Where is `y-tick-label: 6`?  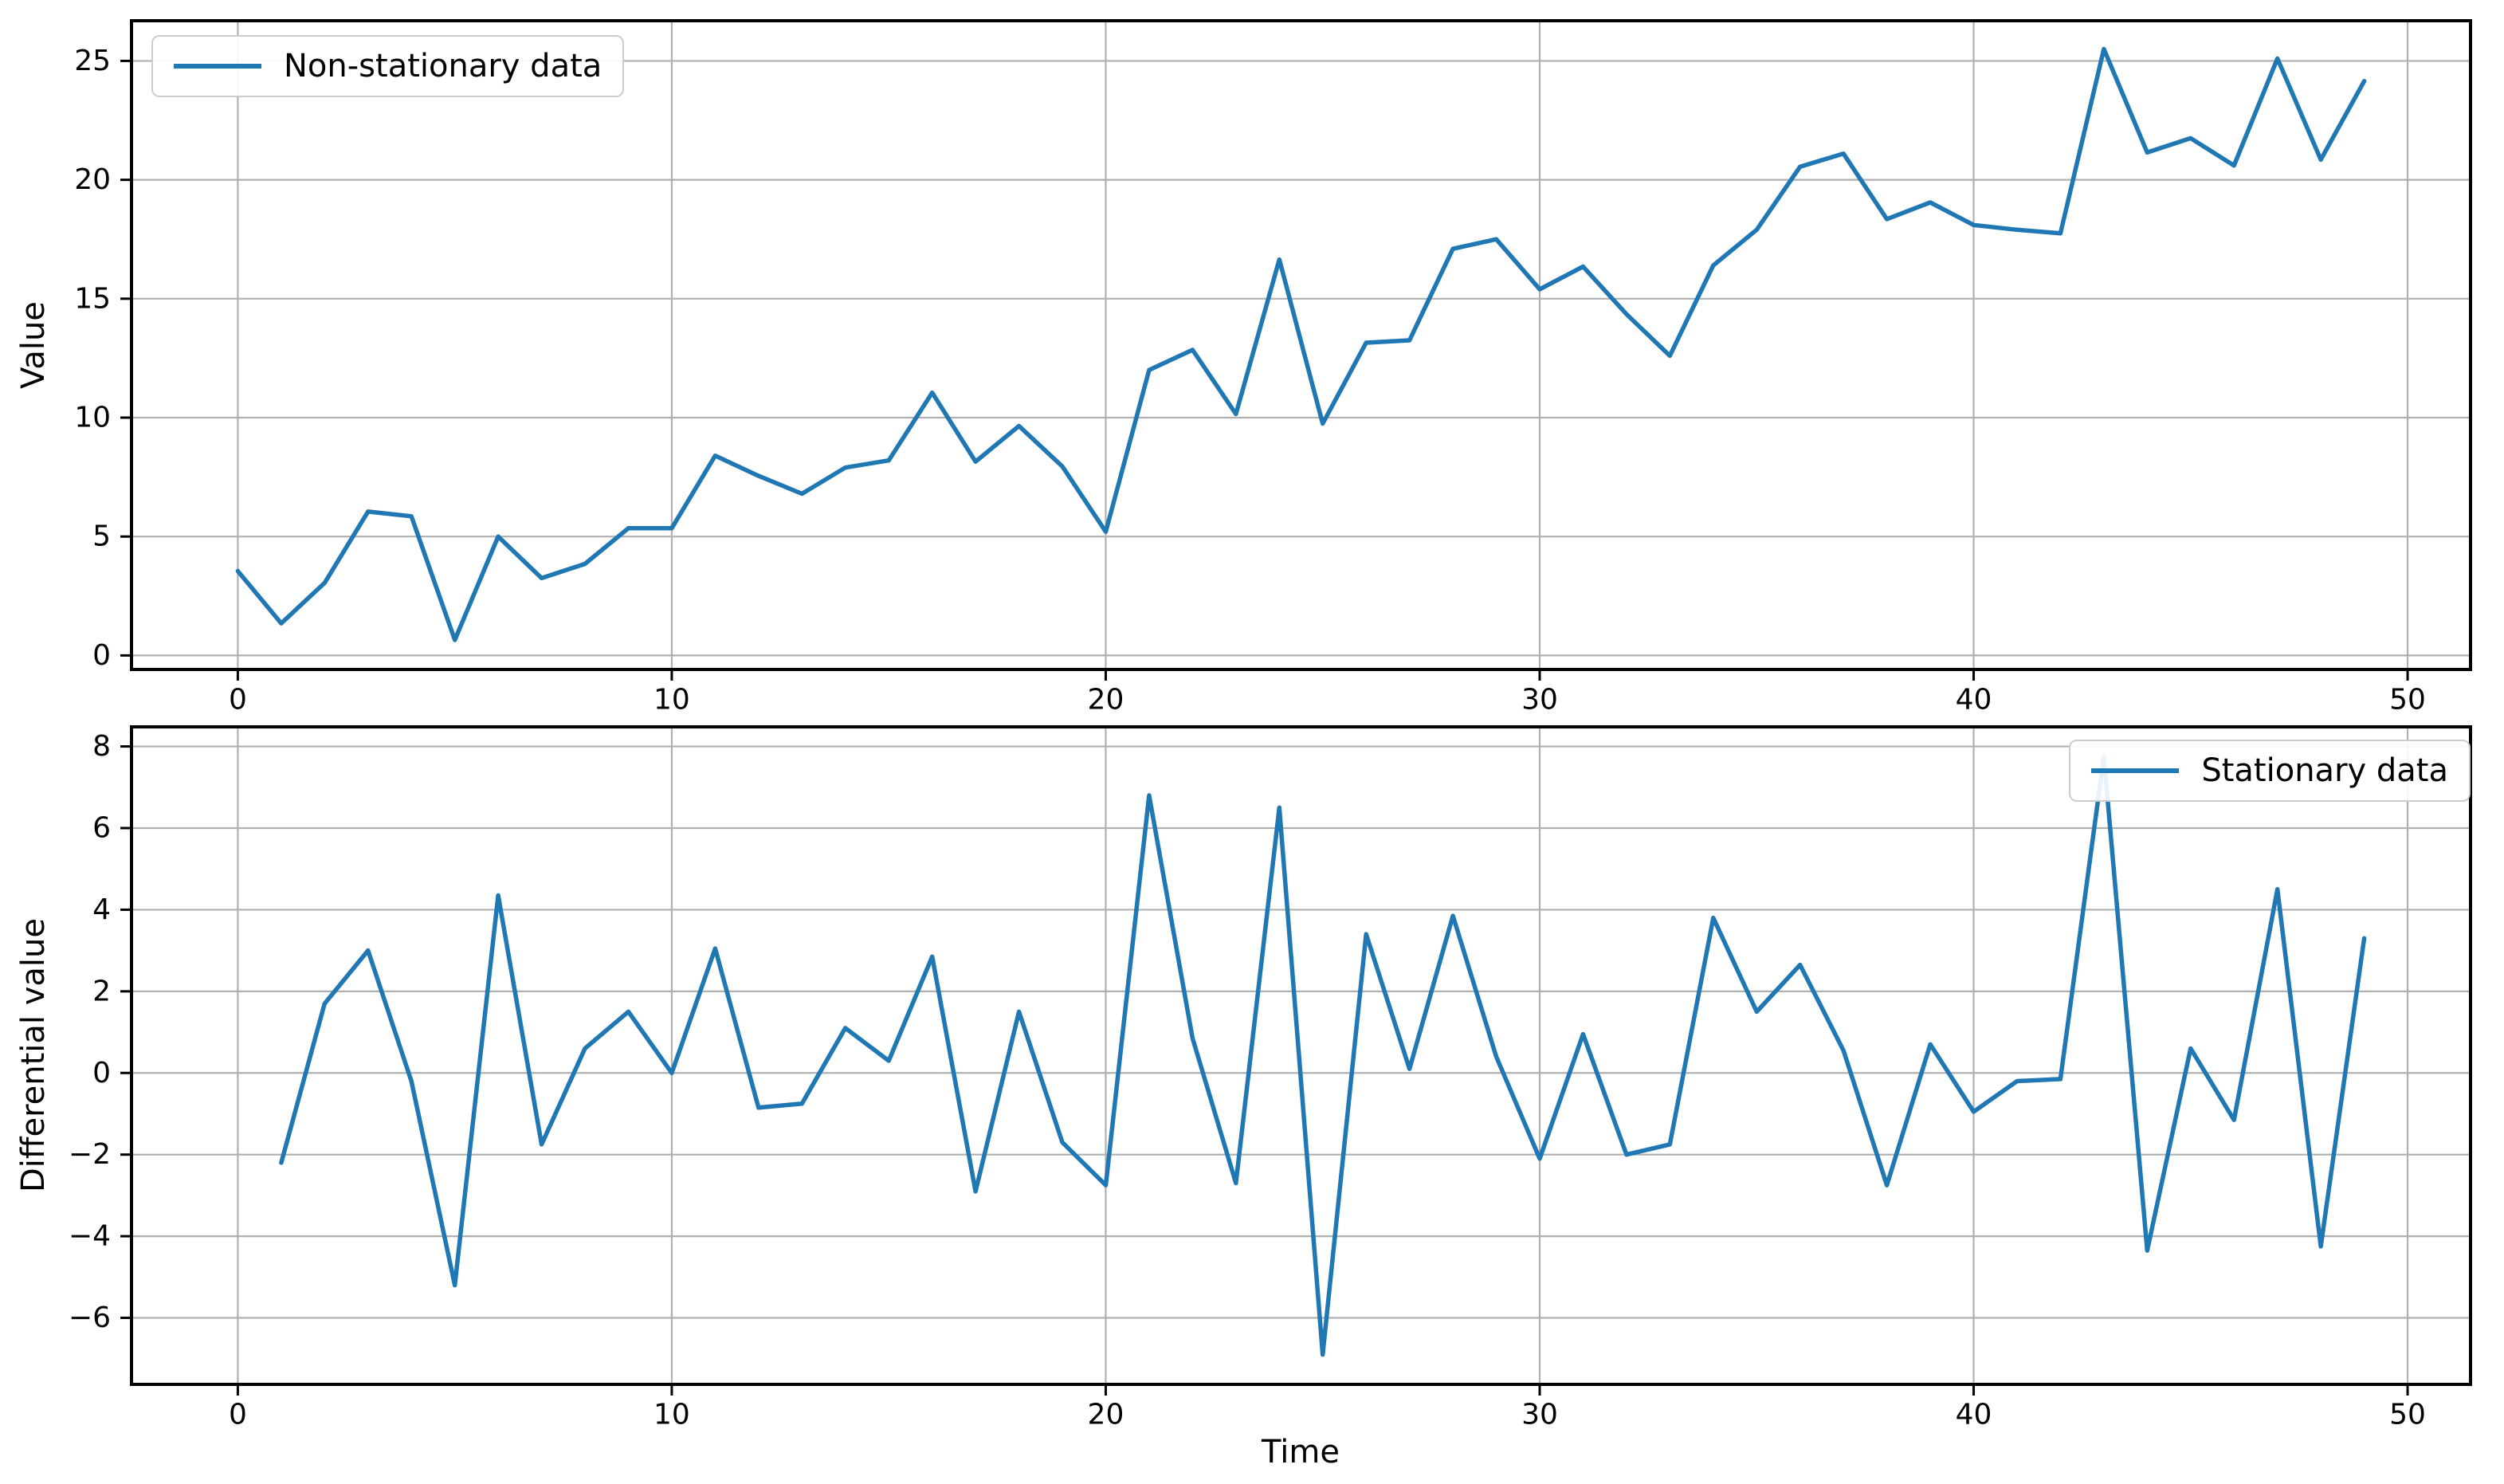
y-tick-label: 6 is located at coordinates (101, 828).